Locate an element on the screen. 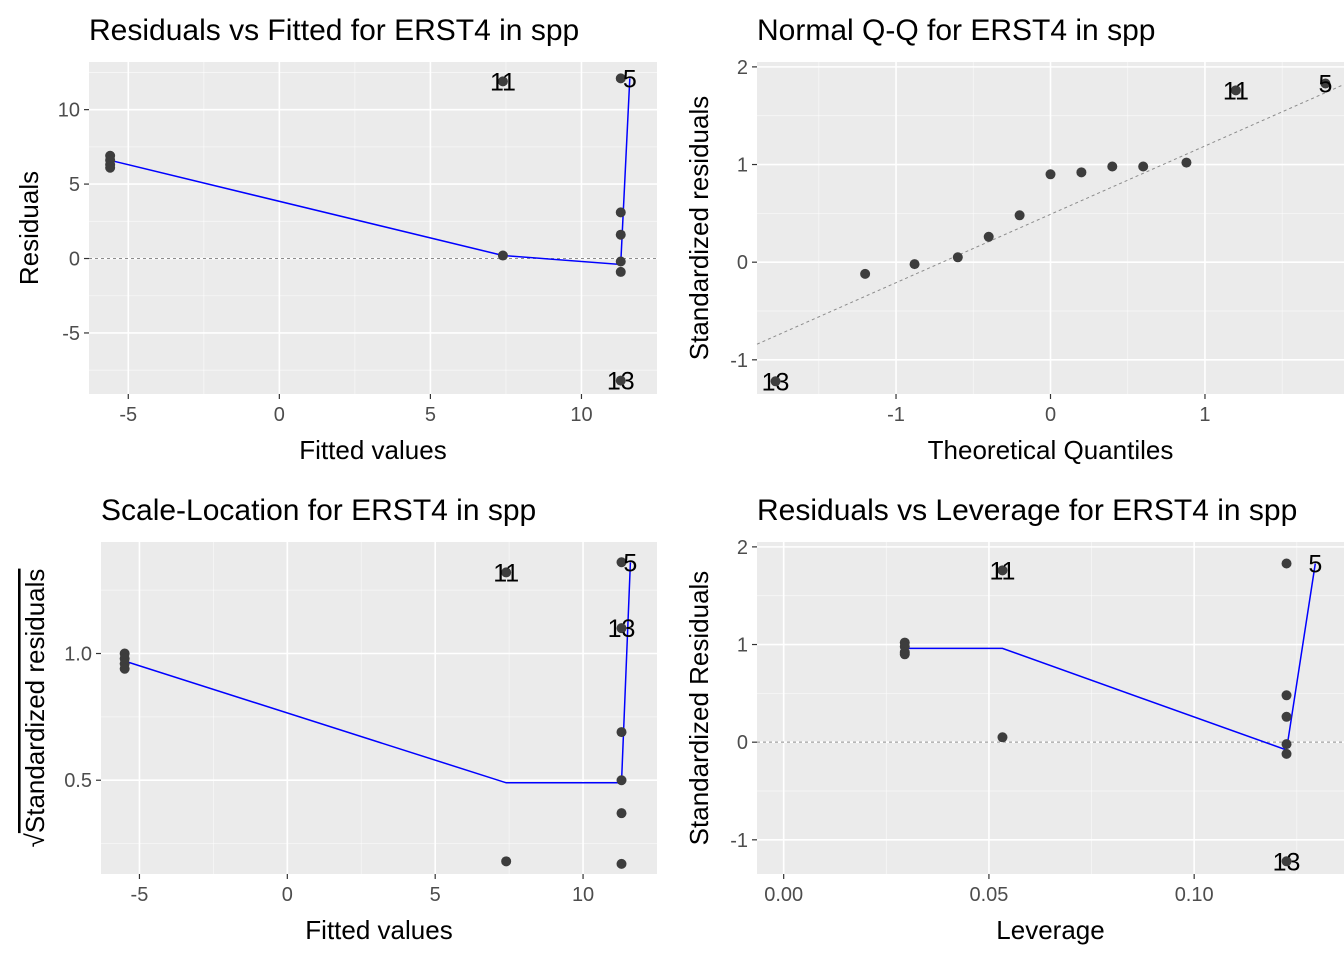 The width and height of the screenshot is (1344, 960). chart-title: Scale-Location for ERST4 in spp is located at coordinates (318, 510).